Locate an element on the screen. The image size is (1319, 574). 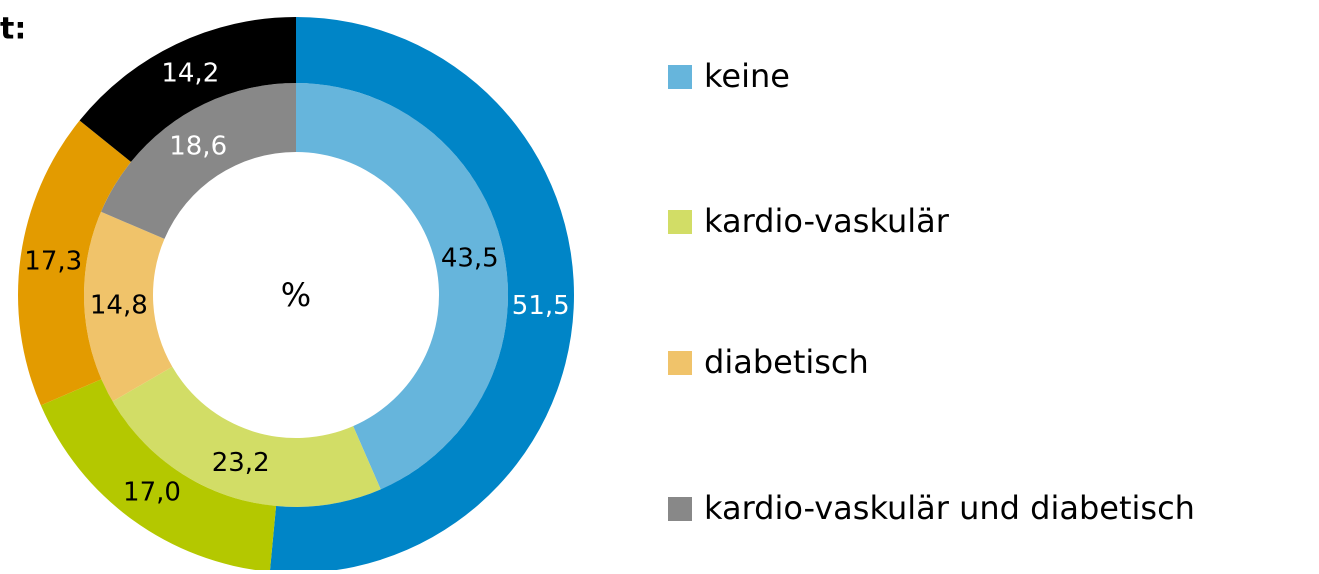
data-label: 43,5 is located at coordinates (470, 258).